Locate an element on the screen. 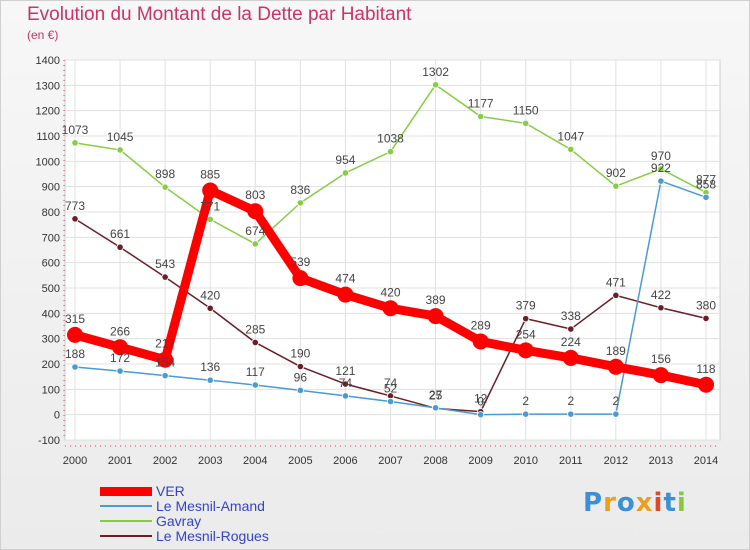 Image resolution: width=750 pixels, height=550 pixels. x-tick-label: 2002 is located at coordinates (165, 461).